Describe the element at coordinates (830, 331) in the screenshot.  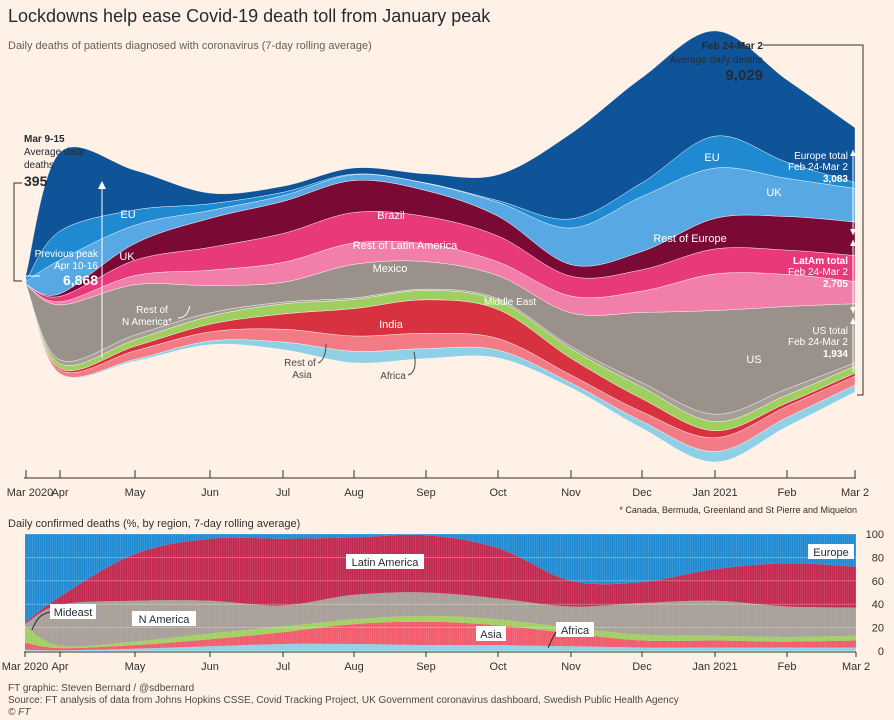
I see `us-total-1: US total` at that location.